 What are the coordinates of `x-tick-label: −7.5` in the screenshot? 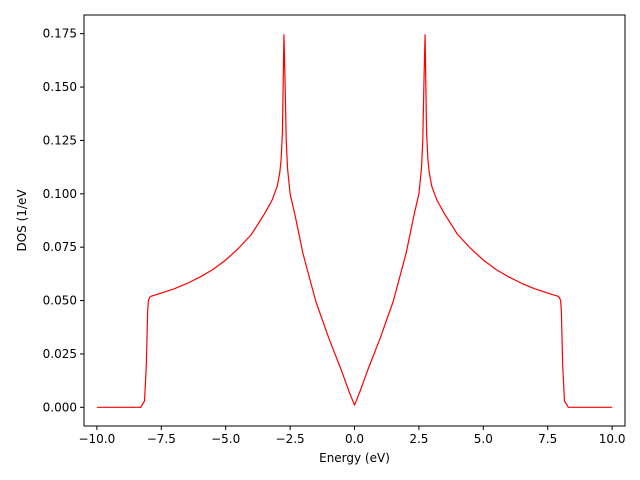 It's located at (161, 439).